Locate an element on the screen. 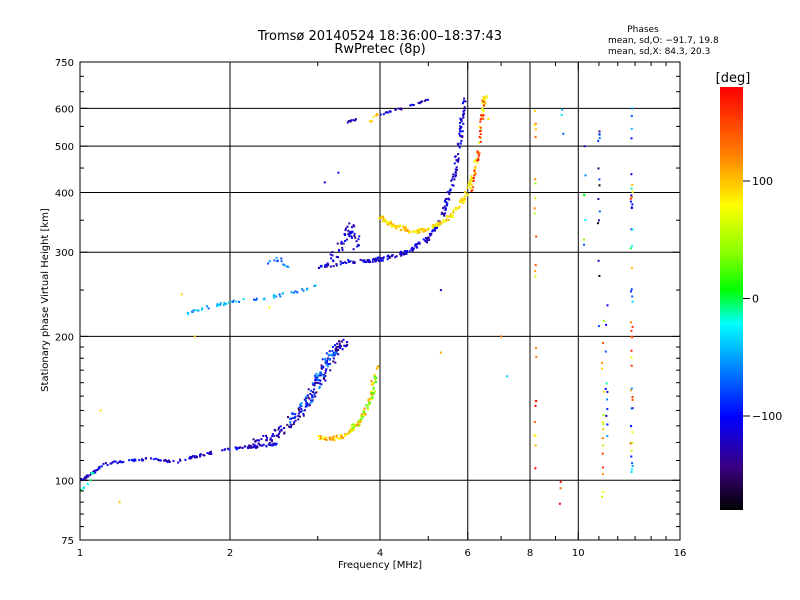 The width and height of the screenshot is (800, 600). chart-subtitle: RwPretec (8p) is located at coordinates (379, 49).